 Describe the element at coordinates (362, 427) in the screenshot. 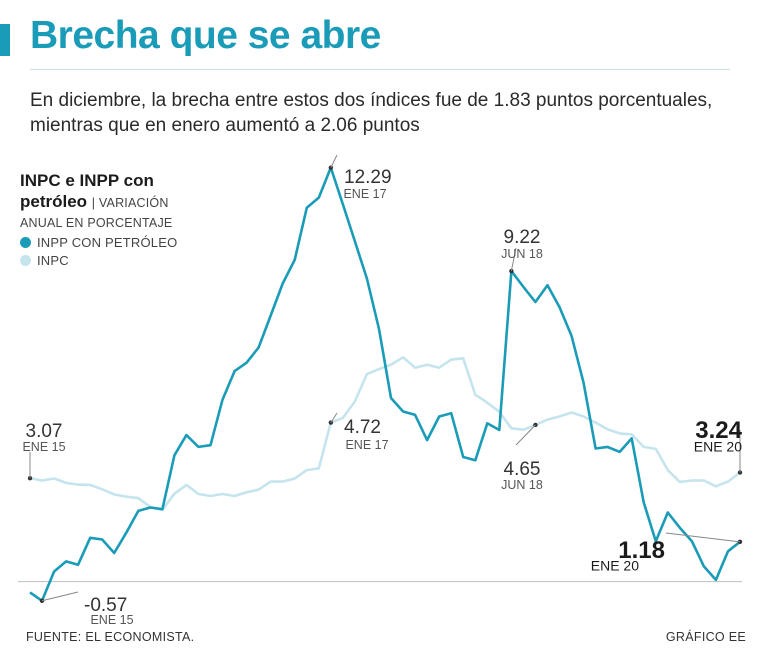

I see `annotation-value-inpc-ene-17: 4.72` at that location.